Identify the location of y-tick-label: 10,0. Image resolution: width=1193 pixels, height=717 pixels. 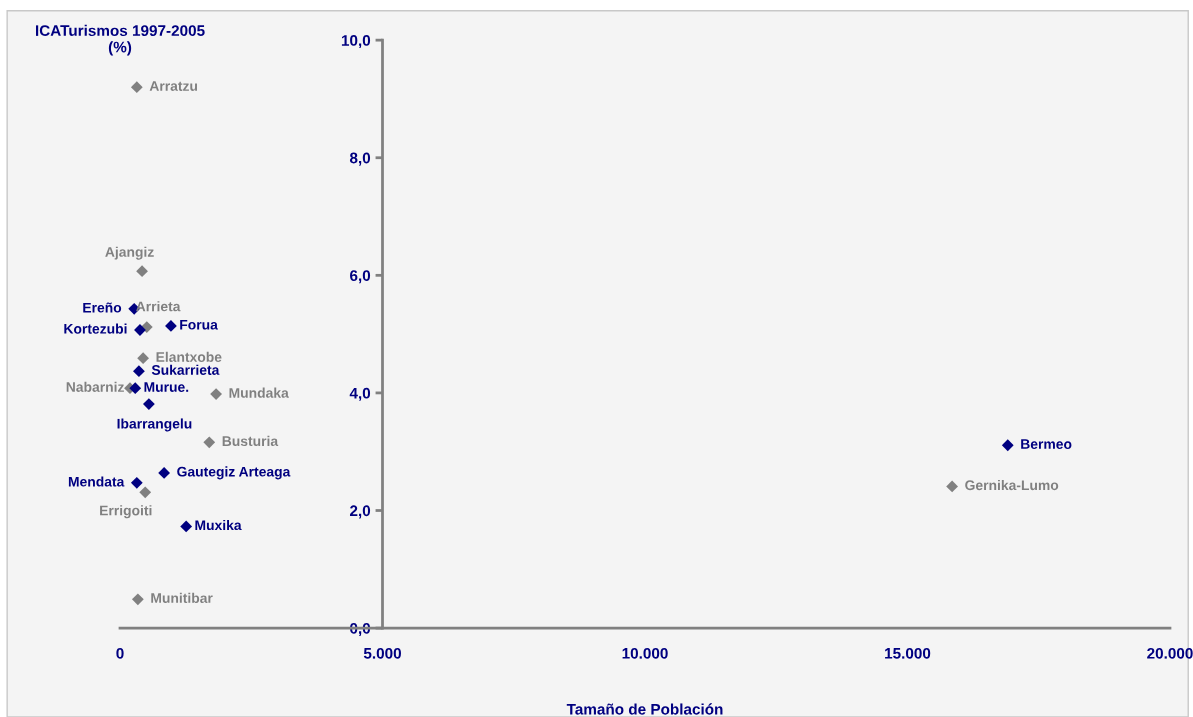
(356, 42).